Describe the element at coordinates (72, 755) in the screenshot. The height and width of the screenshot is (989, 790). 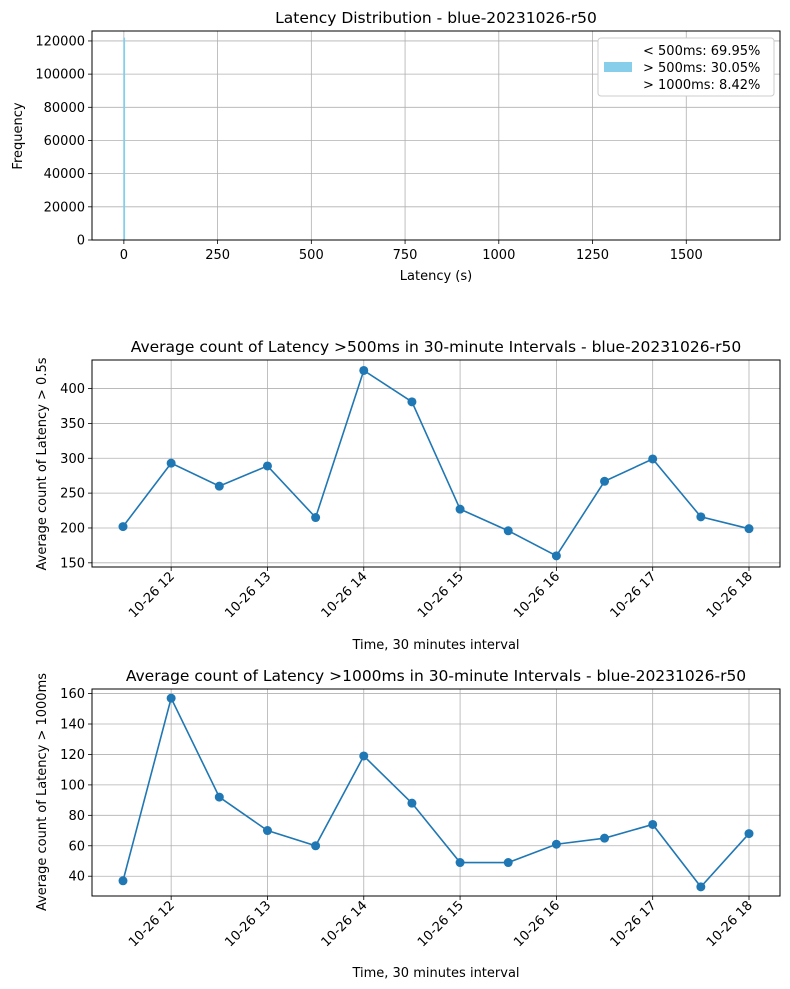
I see `latency-1000ms-y-tick-label-4: 120` at that location.